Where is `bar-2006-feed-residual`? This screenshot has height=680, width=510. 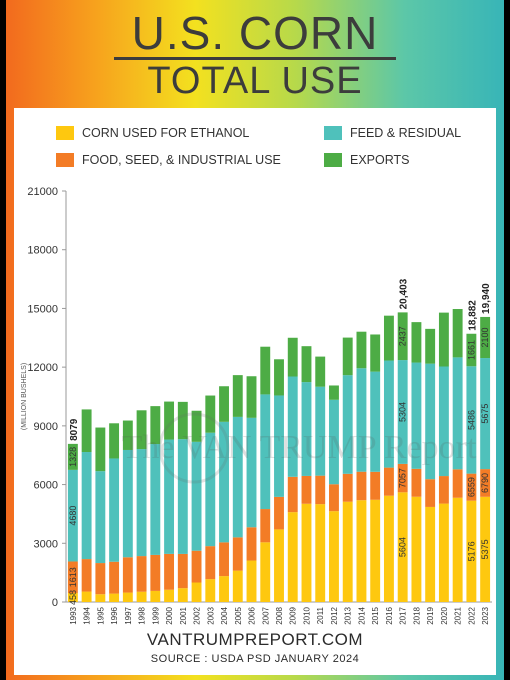
bar-2006-feed-residual is located at coordinates (251, 472).